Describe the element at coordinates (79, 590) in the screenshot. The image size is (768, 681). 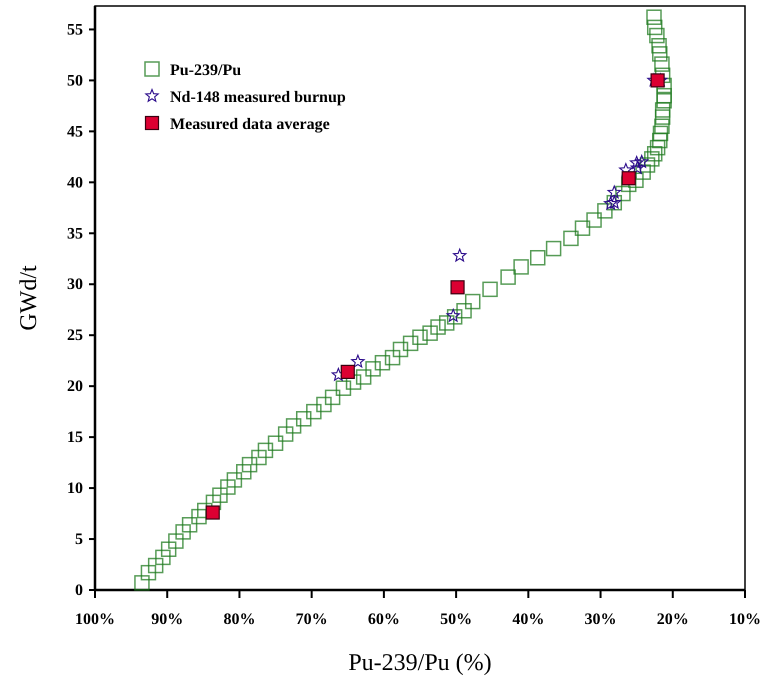
I see `y-tick-label: 0` at that location.